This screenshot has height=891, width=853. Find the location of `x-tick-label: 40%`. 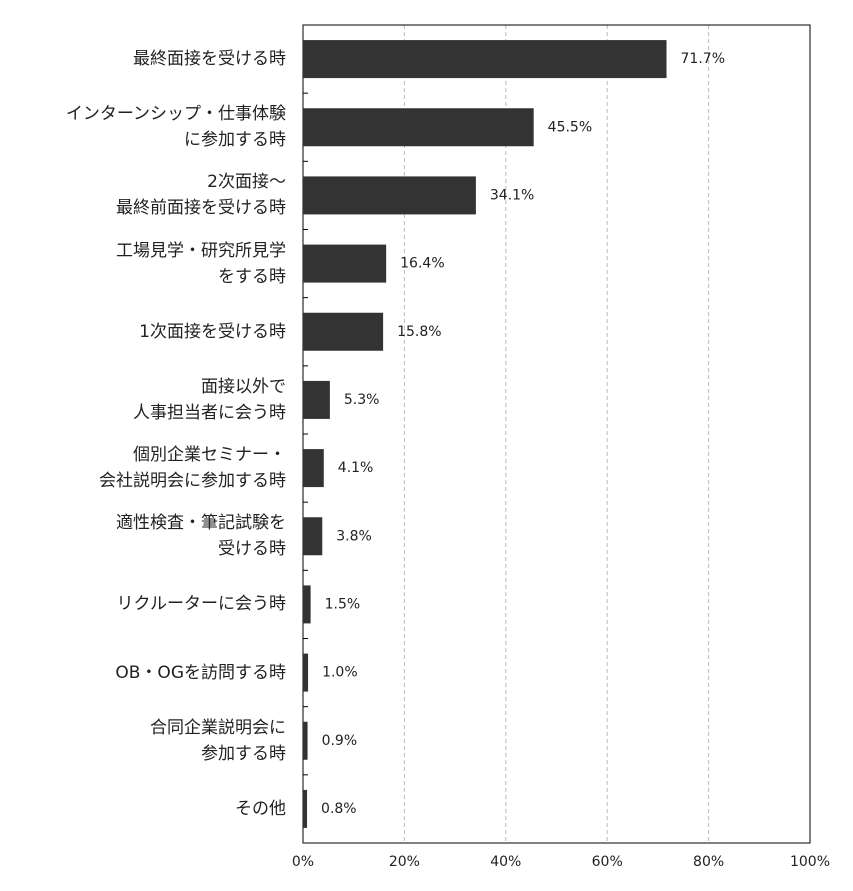

x-tick-label: 40% is located at coordinates (505, 862).